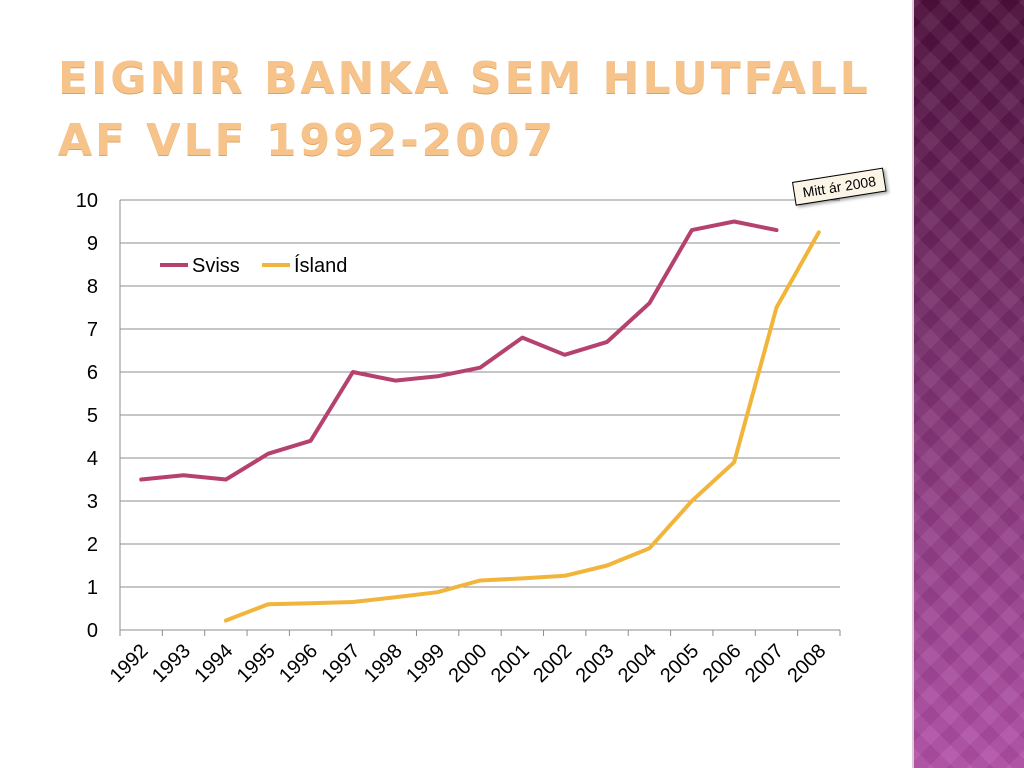  Describe the element at coordinates (510, 663) in the screenshot. I see `x-tick-label: 2001` at that location.